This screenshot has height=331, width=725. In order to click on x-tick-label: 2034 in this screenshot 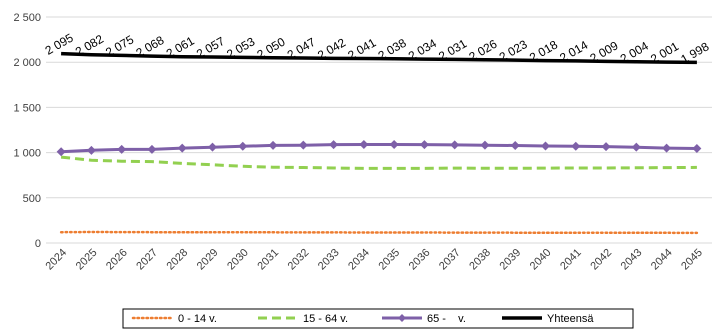, I will do `click(359, 260)`.